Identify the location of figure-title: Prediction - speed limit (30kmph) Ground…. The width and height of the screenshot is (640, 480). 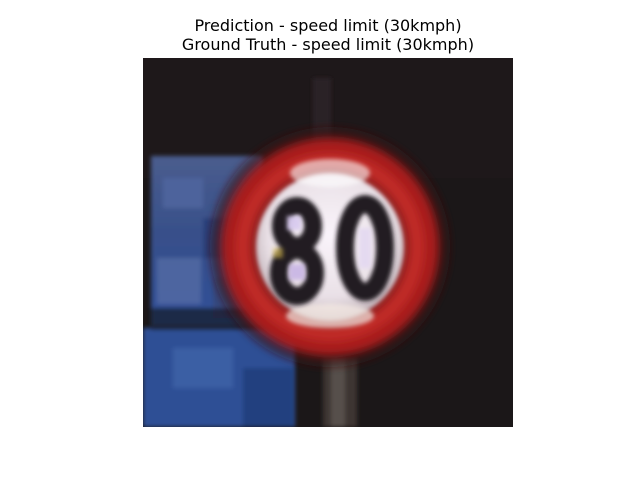
(320, 35).